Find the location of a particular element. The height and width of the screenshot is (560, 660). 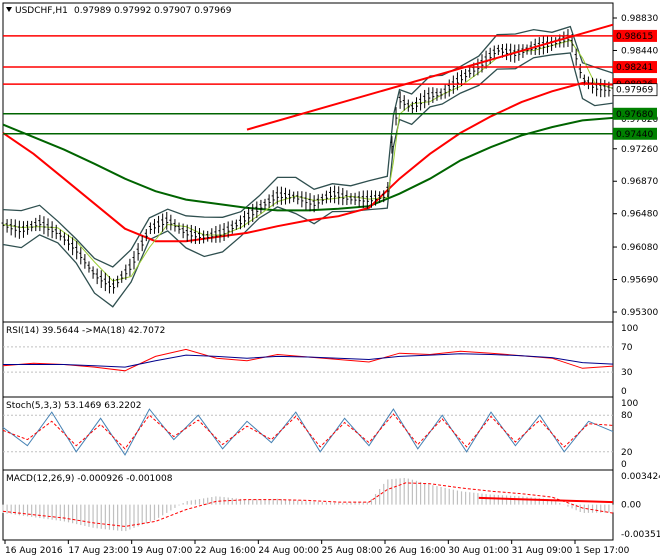

price-tick-label: 0.96080 is located at coordinates (639, 248).